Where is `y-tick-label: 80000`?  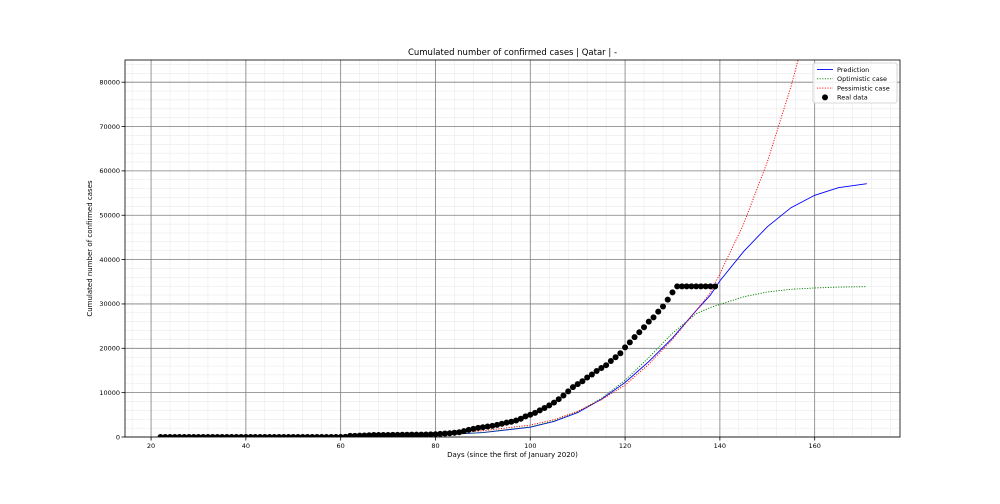 y-tick-label: 80000 is located at coordinates (109, 82).